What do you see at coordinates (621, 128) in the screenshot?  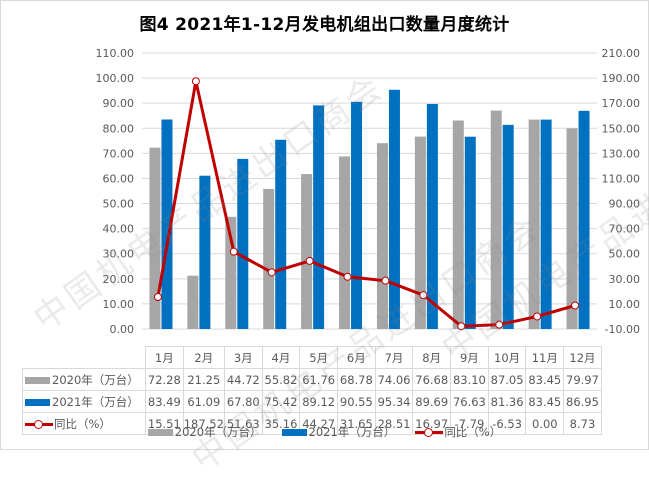 I see `y-right-tick-label: 150.00` at bounding box center [621, 128].